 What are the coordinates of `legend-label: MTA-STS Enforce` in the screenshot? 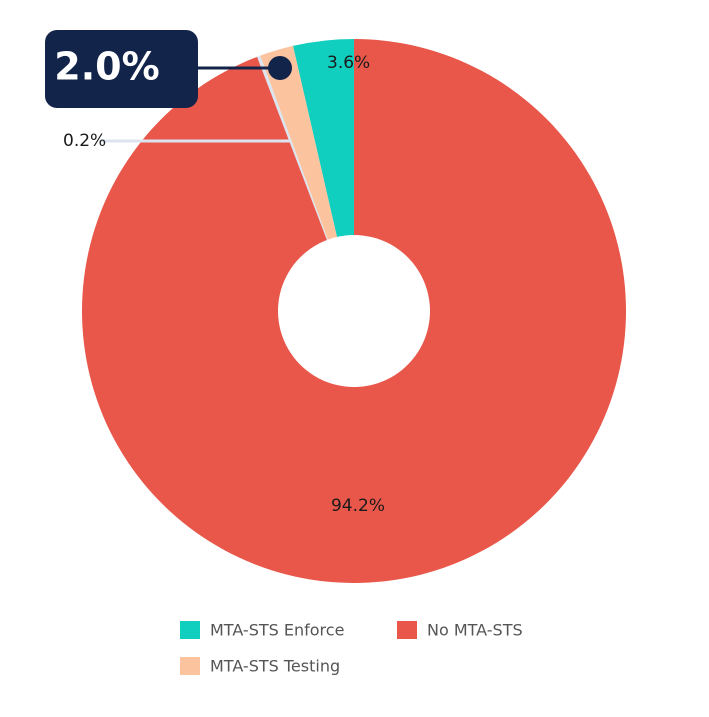 It's located at (277, 630).